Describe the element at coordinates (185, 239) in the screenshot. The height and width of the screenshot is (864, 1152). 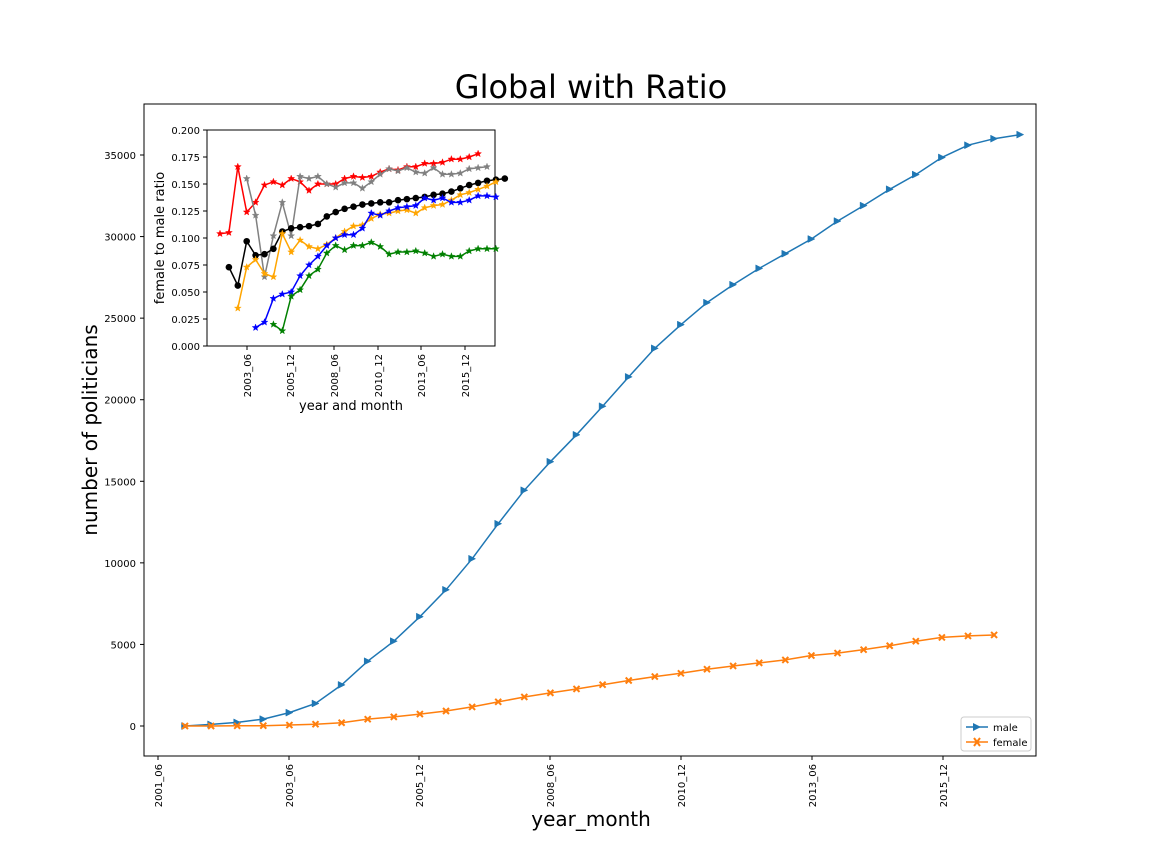
I see `inset-y-tick-label: 0.100` at that location.